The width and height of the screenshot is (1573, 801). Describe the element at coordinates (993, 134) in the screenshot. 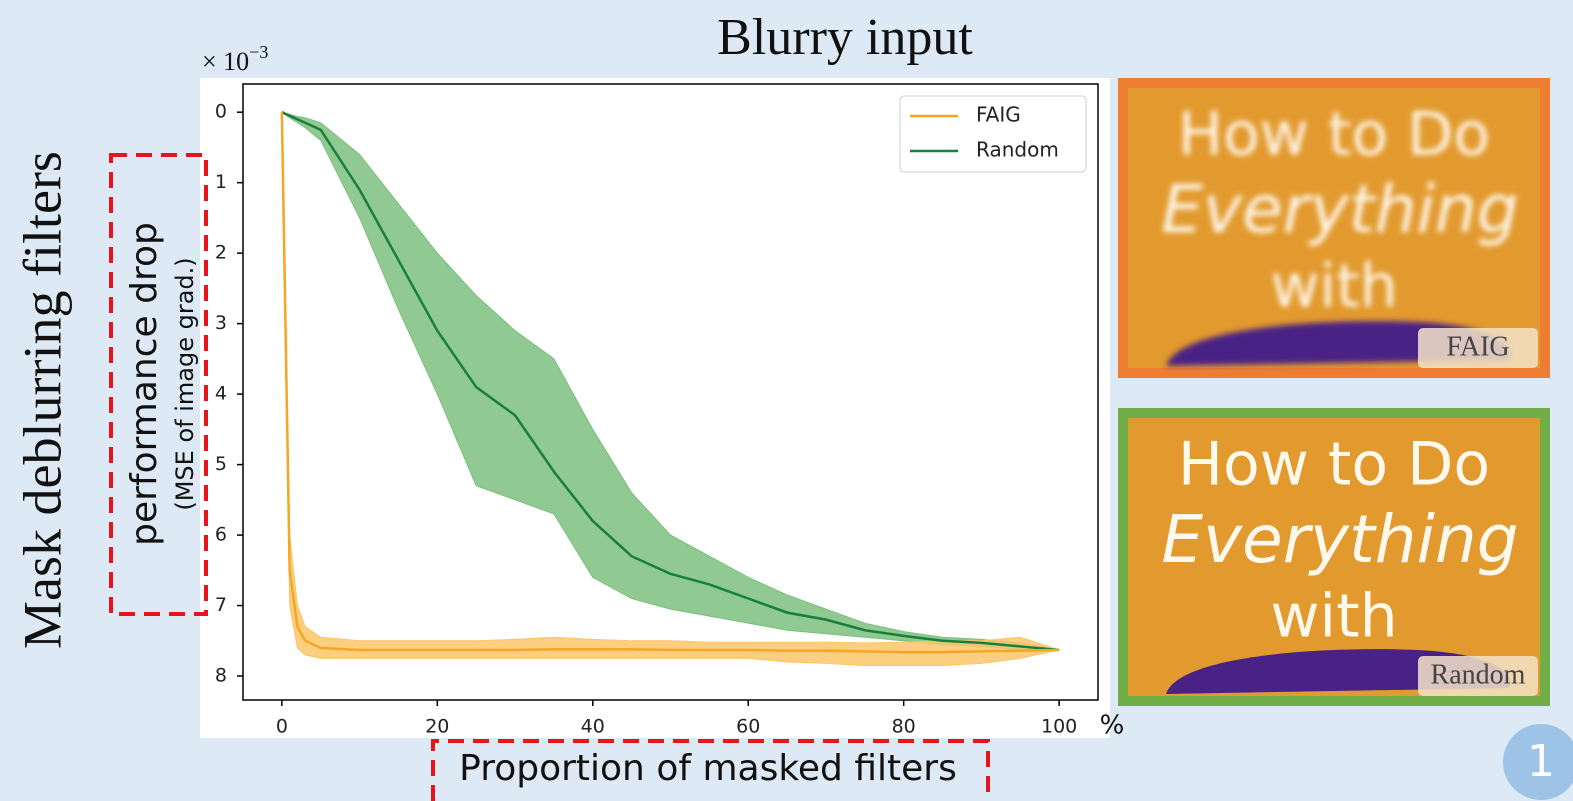

I see `legend: FAIG Random` at that location.